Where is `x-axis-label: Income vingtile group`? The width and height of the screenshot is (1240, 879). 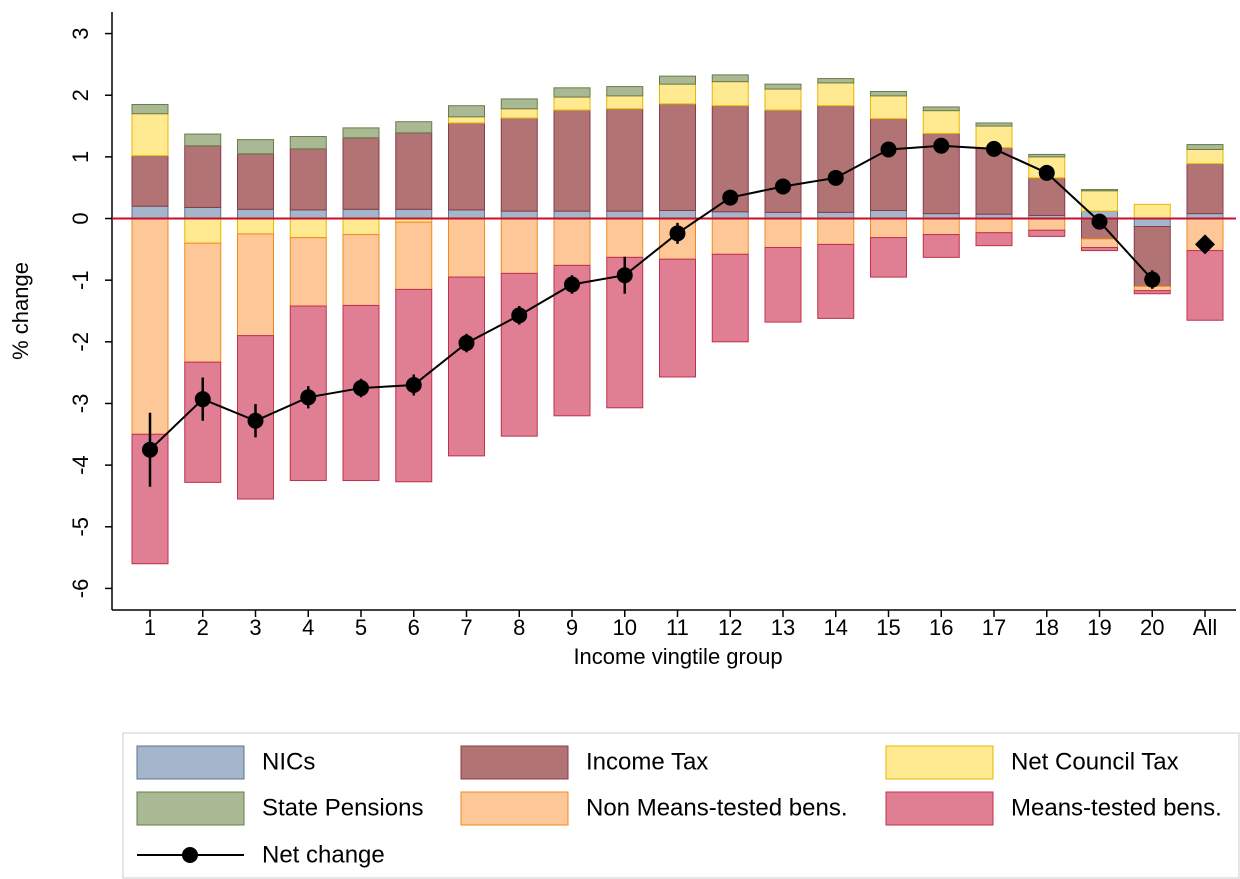 x-axis-label: Income vingtile group is located at coordinates (677, 656).